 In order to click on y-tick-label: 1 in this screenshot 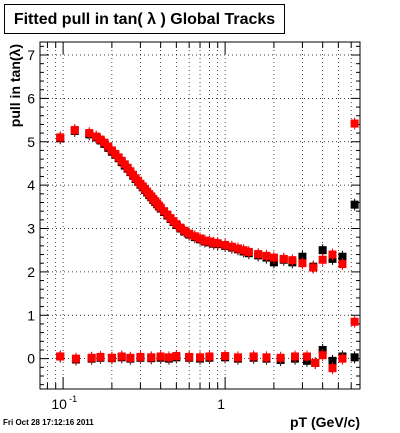, I will do `click(31, 315)`.